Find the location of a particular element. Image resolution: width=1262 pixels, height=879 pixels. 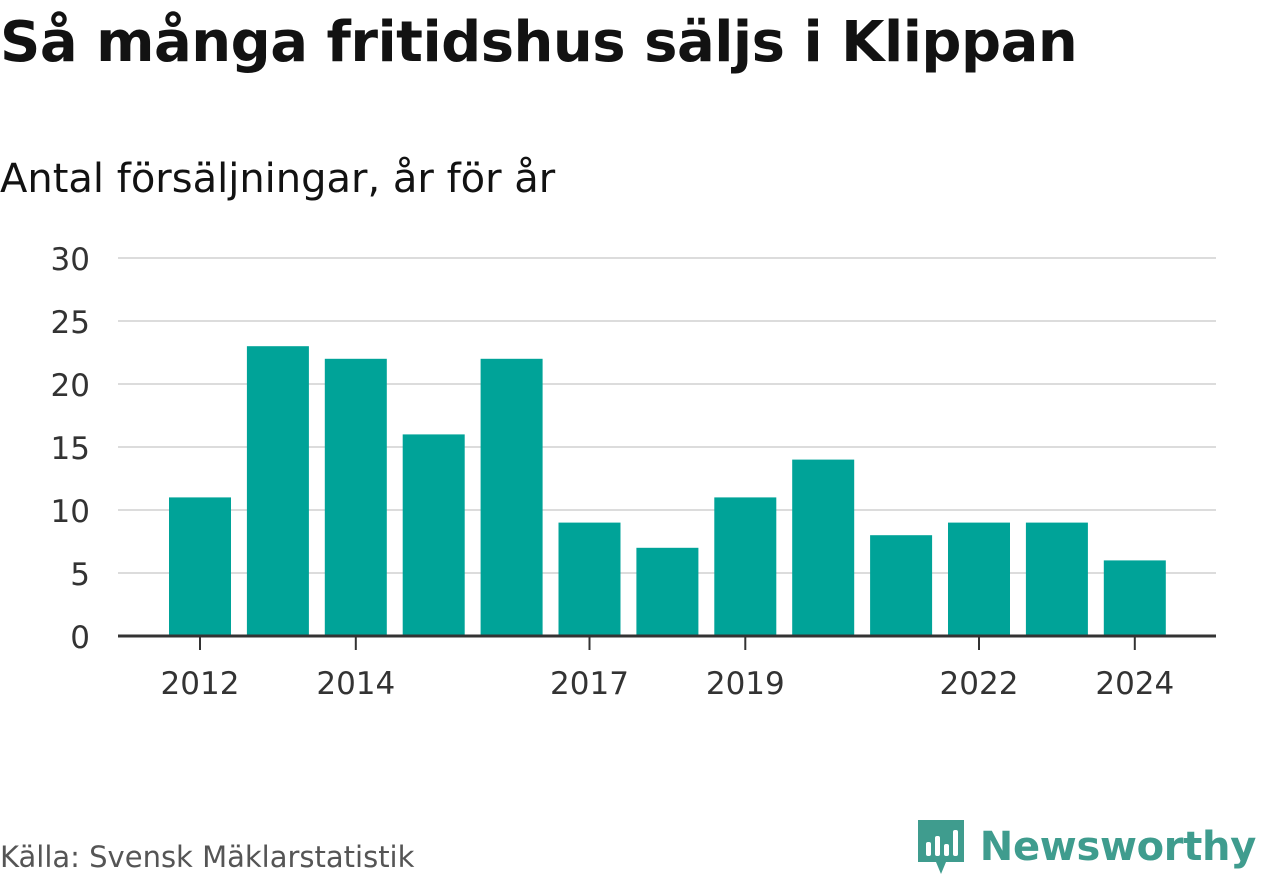

y-tick-label: 25 is located at coordinates (70, 323).